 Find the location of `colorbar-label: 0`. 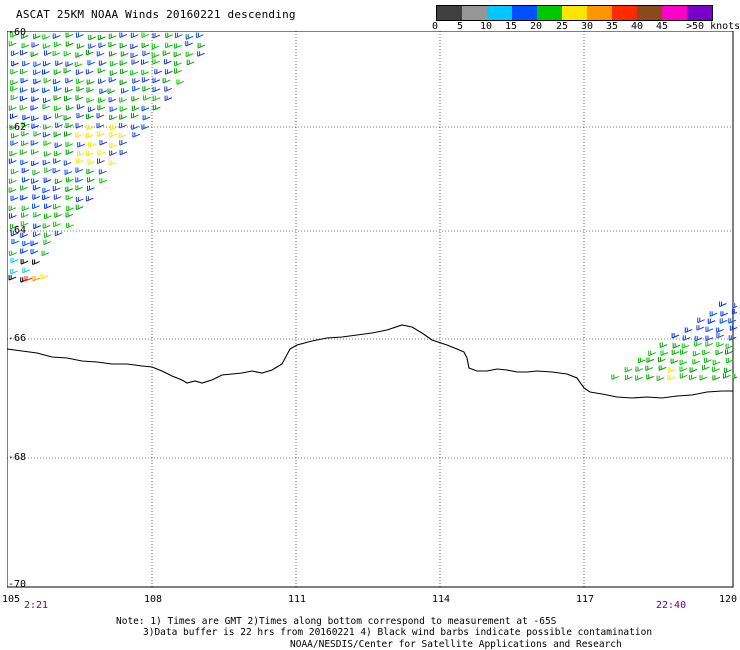

colorbar-label: 0 is located at coordinates (435, 26).